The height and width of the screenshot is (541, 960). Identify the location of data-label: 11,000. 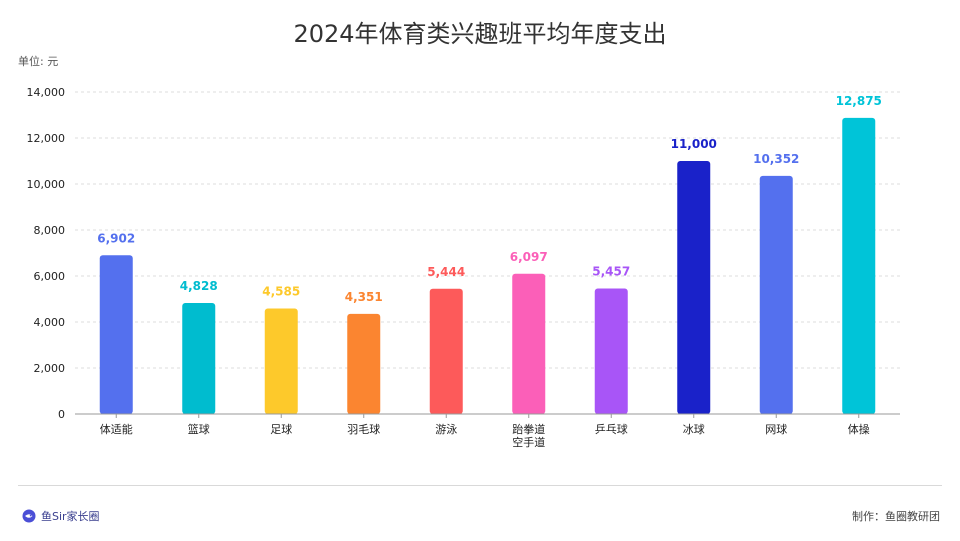
(694, 144).